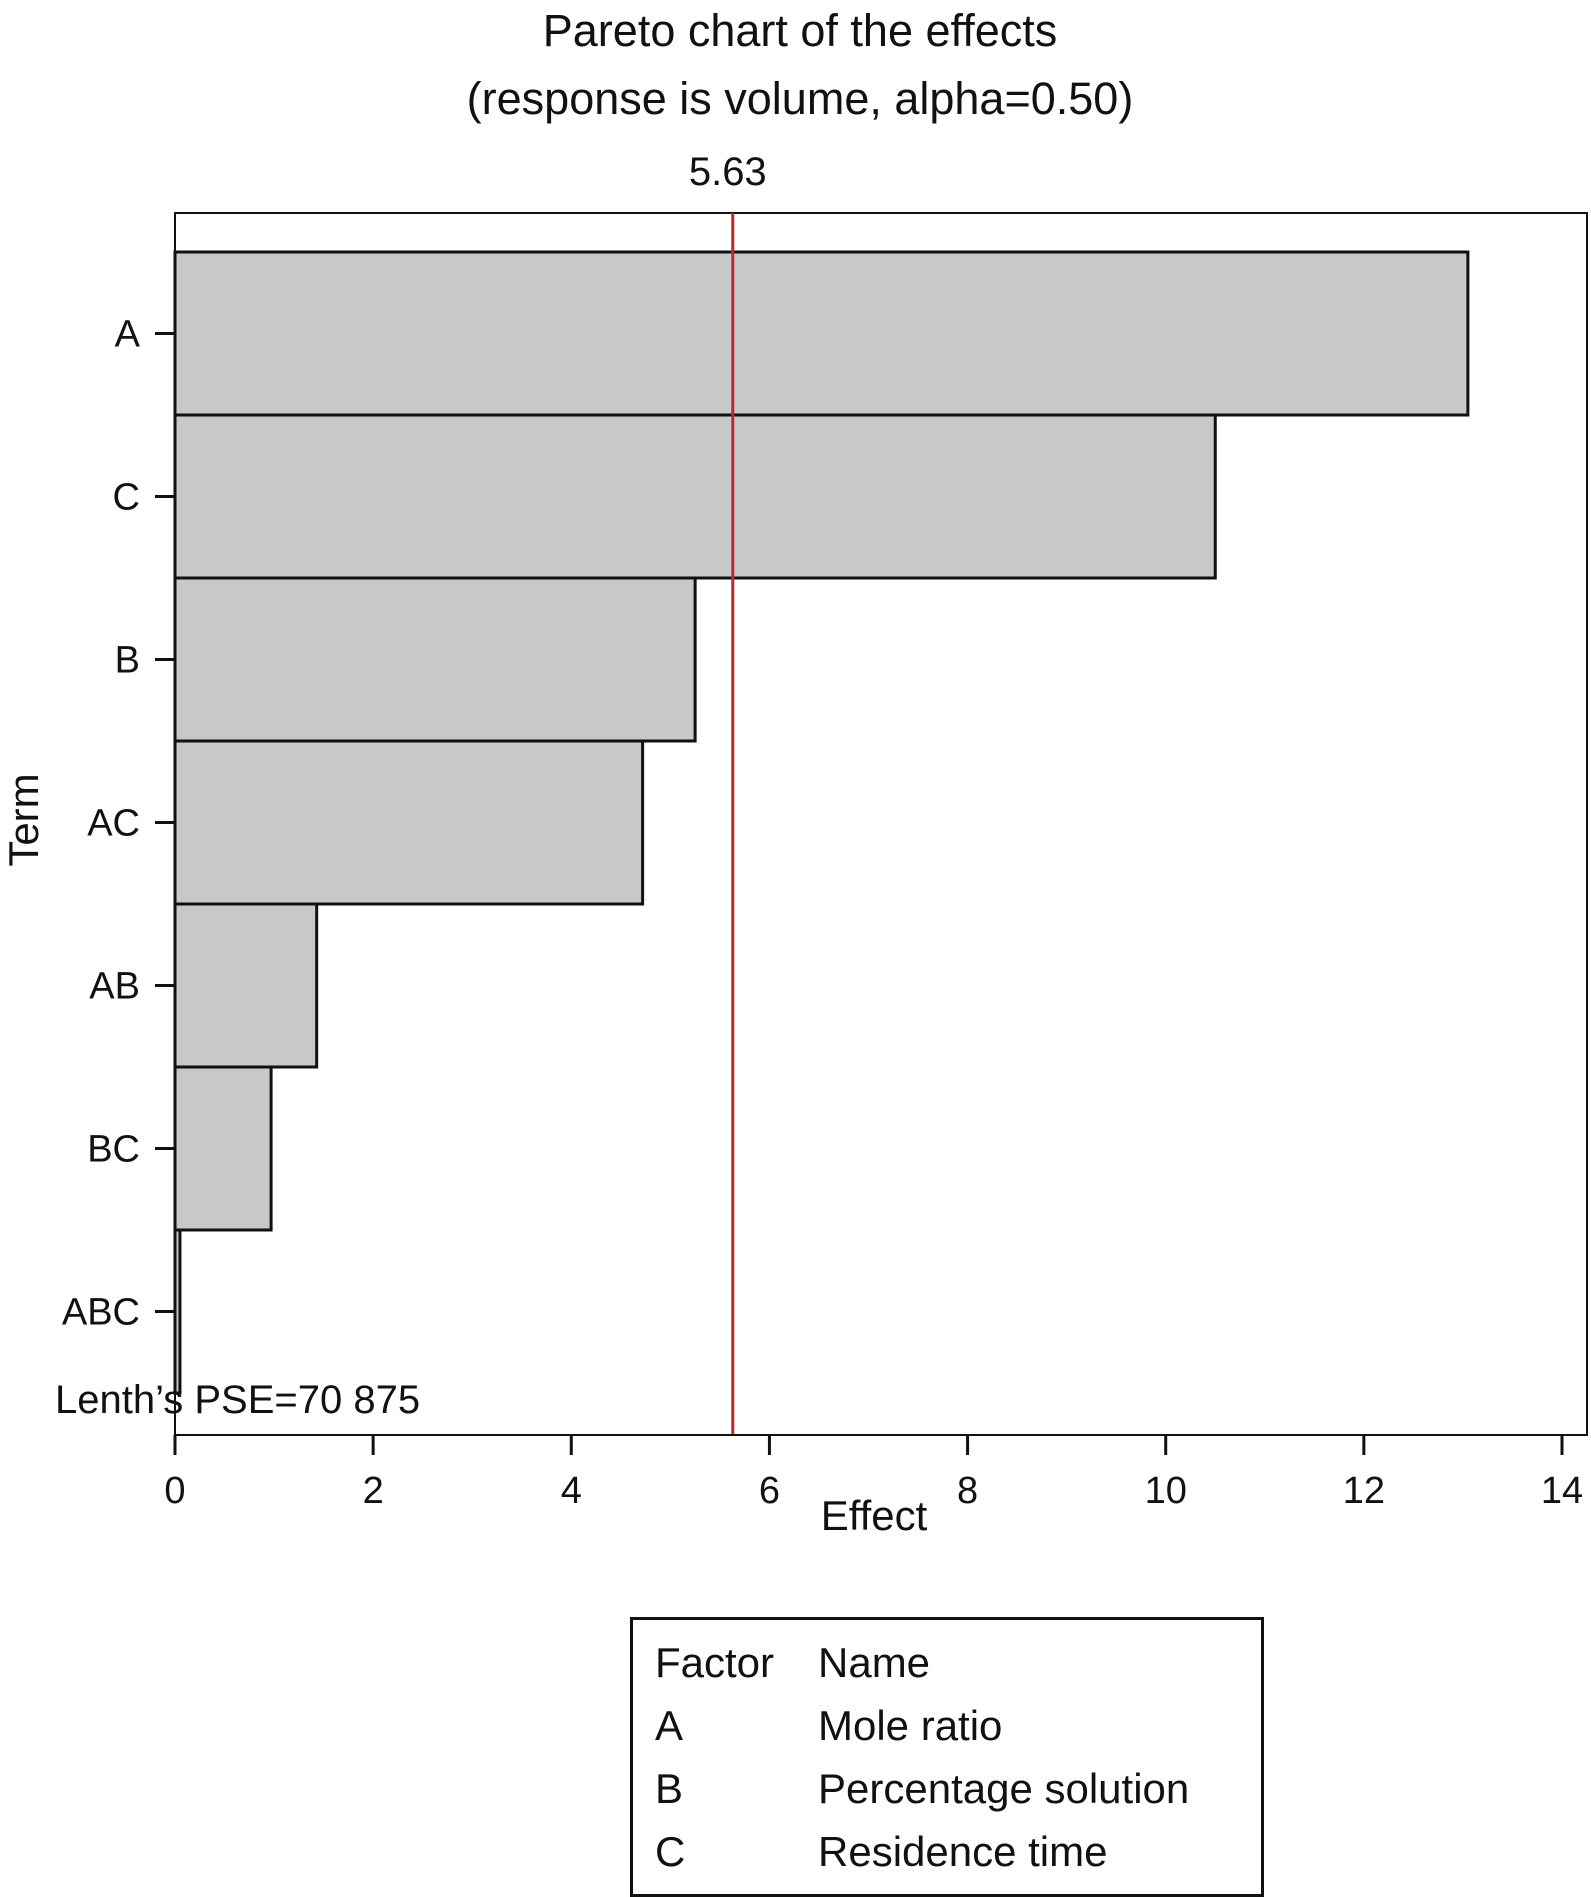 The height and width of the screenshot is (1897, 1591). What do you see at coordinates (728, 792) in the screenshot?
I see `reference-line-layer: 5.63` at bounding box center [728, 792].